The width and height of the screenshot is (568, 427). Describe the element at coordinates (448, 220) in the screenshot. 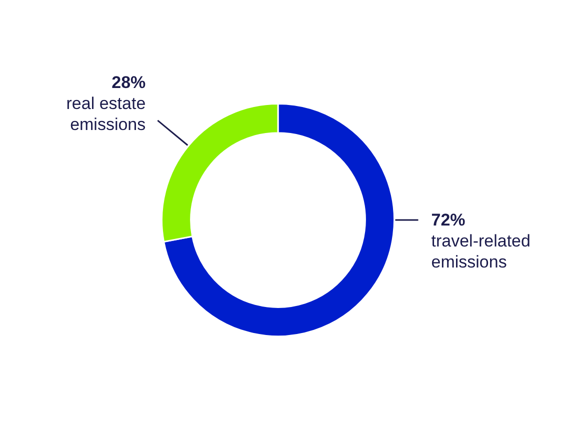

I see `data-label: 72%` at that location.